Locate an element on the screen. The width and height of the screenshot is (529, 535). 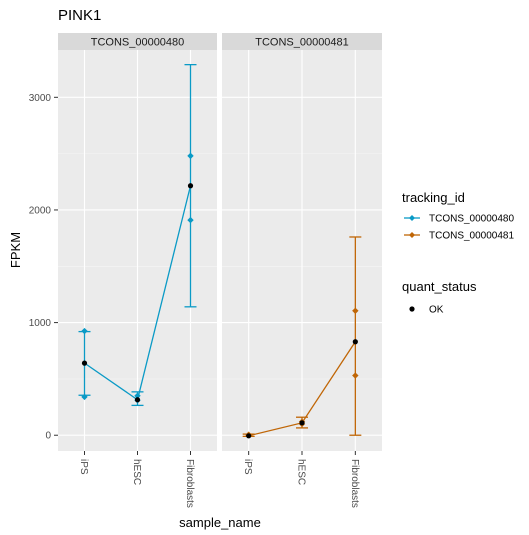
x-axis: iPS hESC Fibroblasts iPS hESC Fibroblasts is located at coordinates (219, 479).